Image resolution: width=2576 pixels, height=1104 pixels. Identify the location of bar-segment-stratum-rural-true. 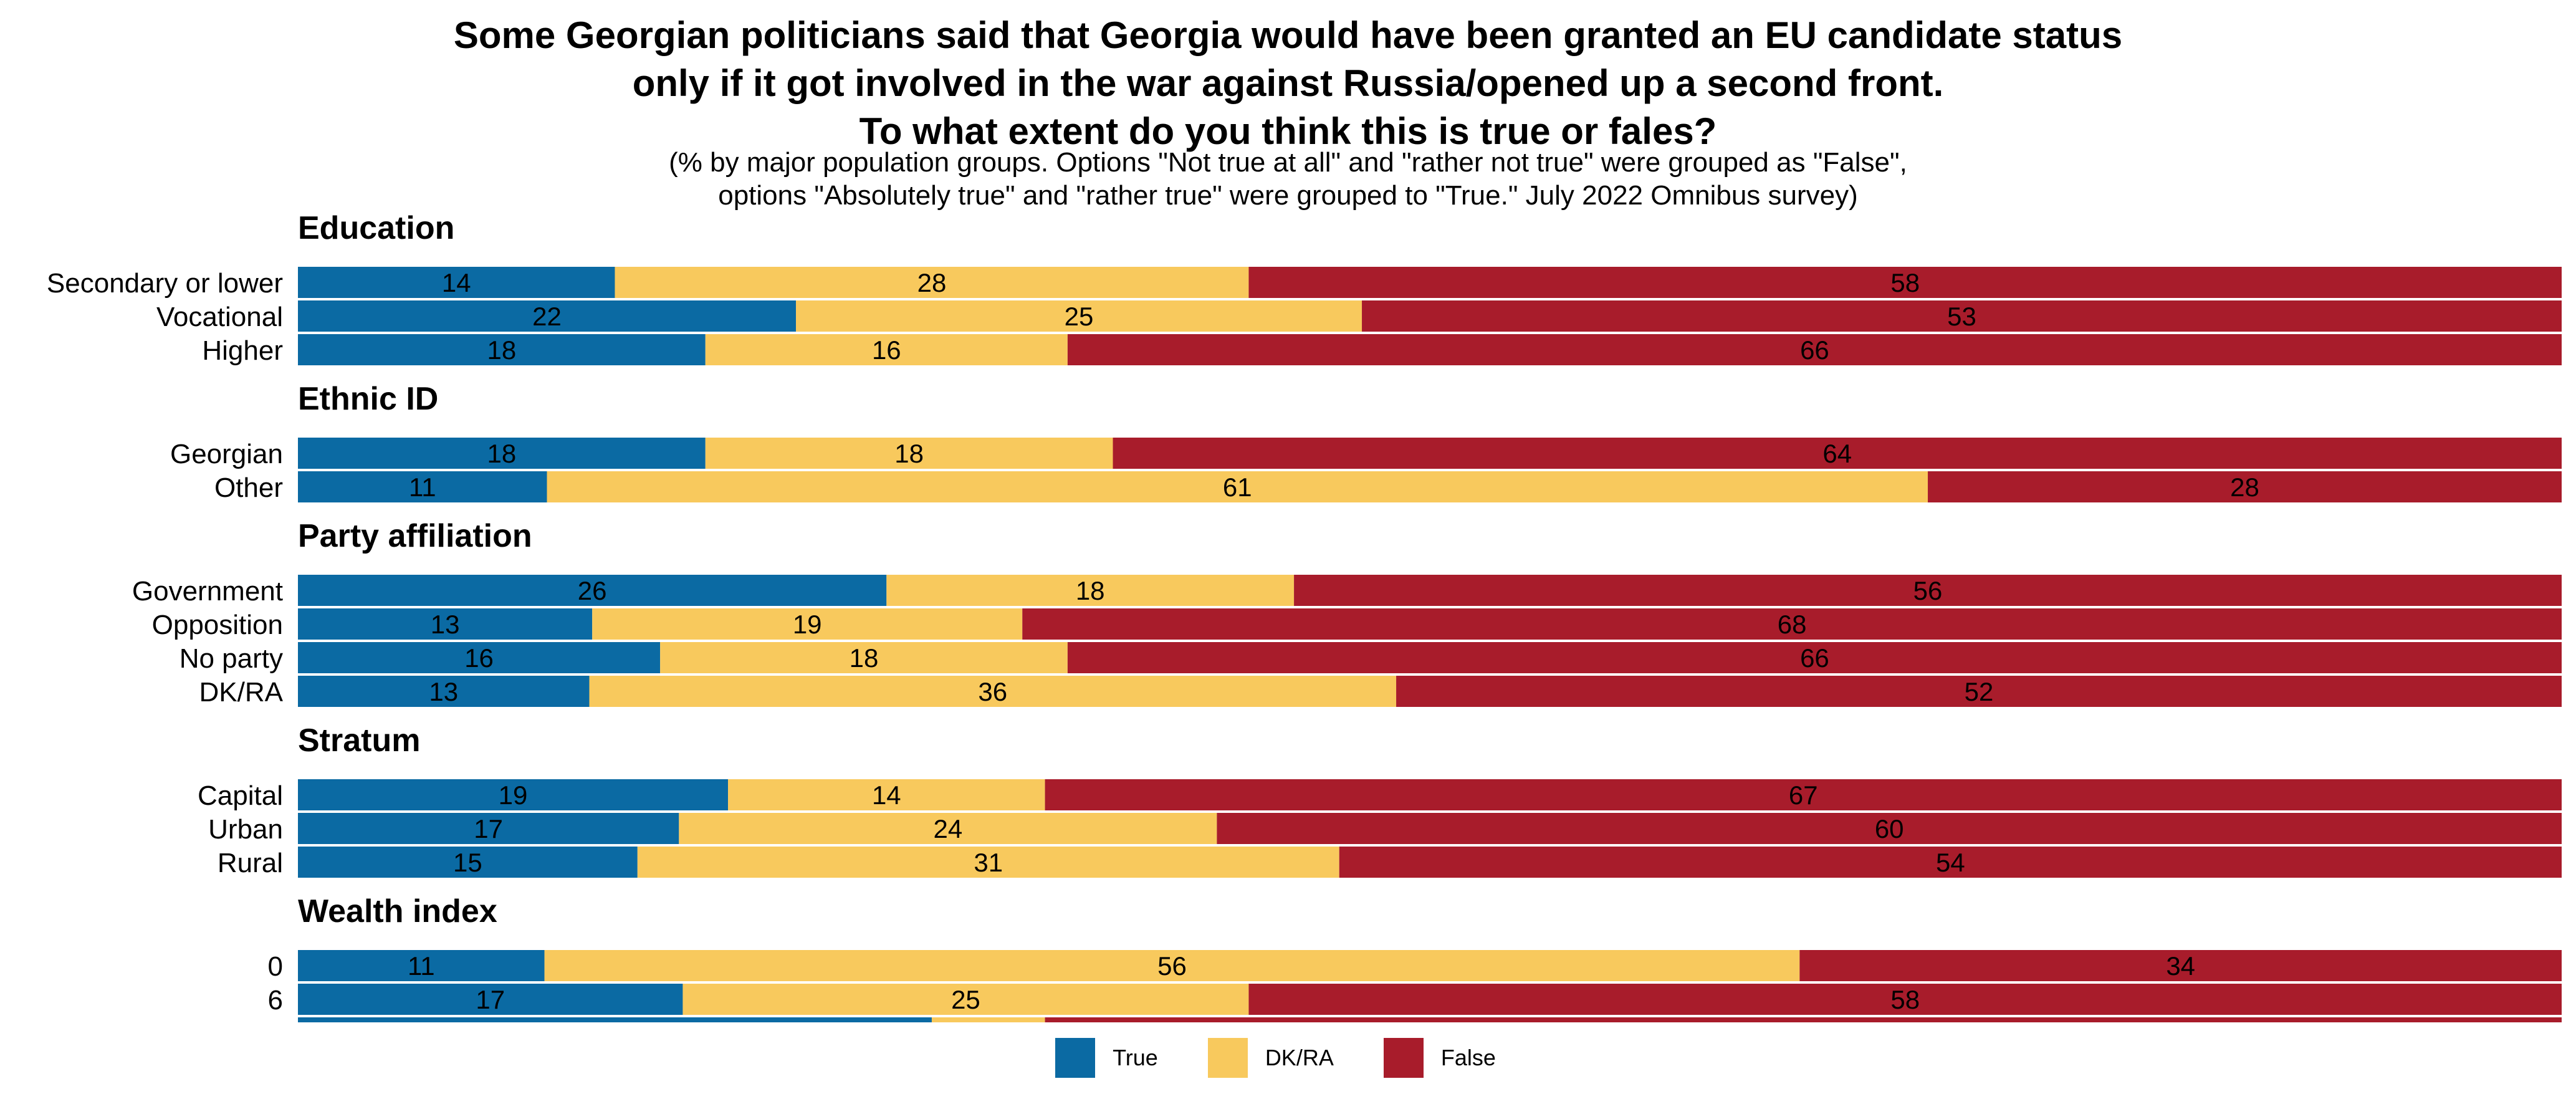
(468, 862).